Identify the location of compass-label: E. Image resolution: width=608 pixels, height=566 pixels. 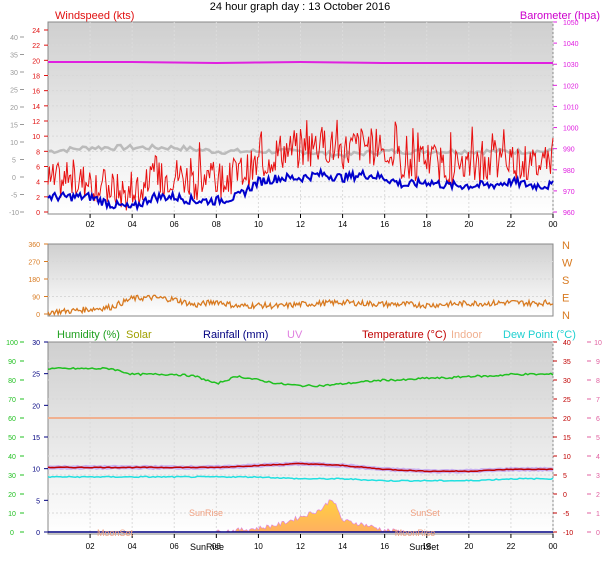
(565, 299).